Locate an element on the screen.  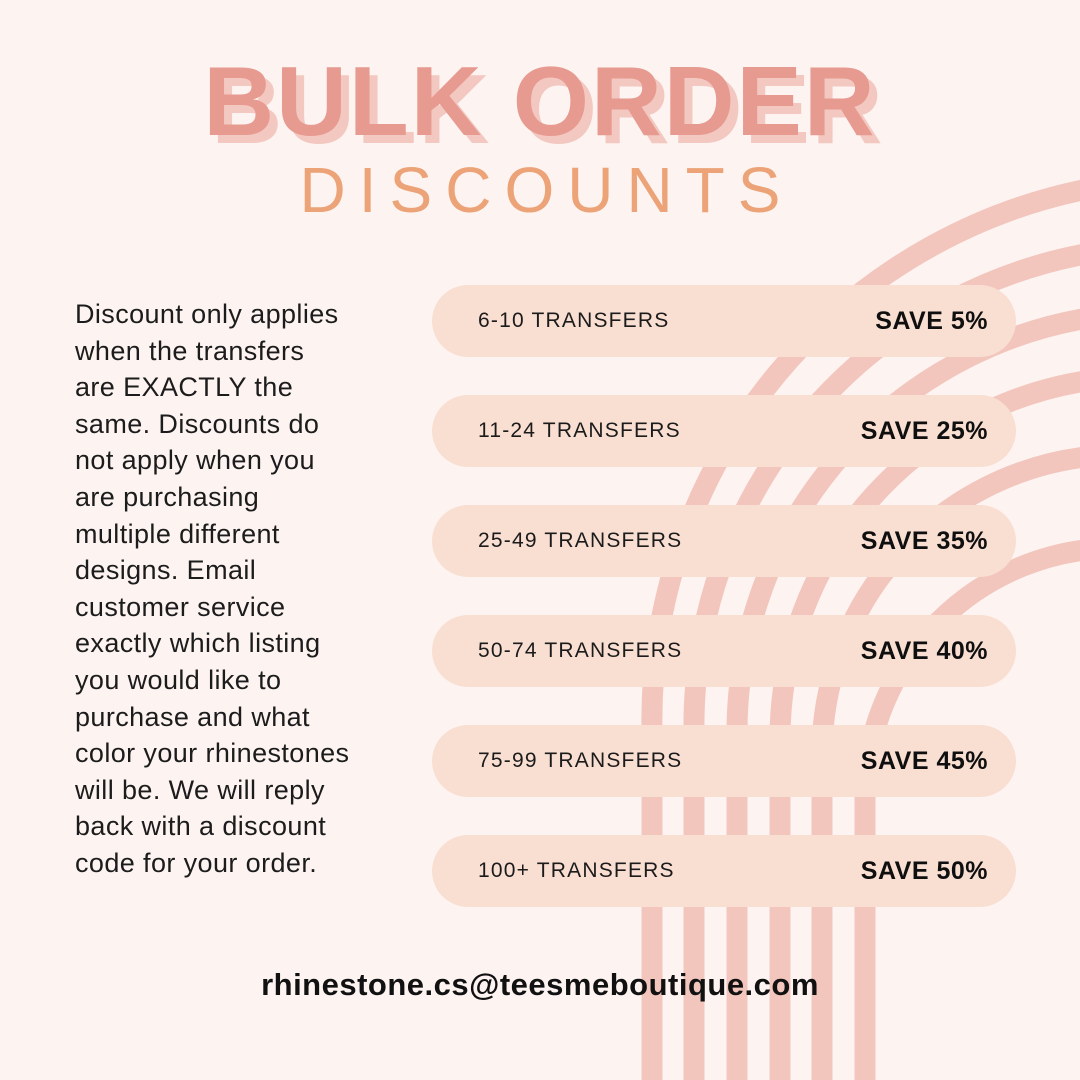
tier-range-label: 75-99 TRANSFERS is located at coordinates (580, 760).